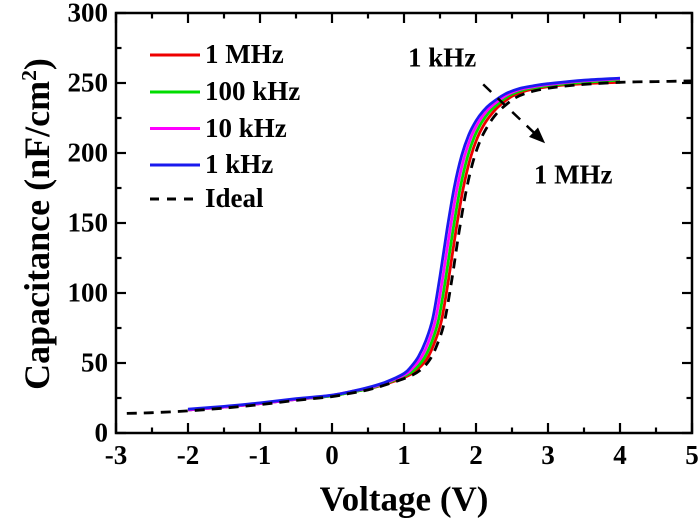 Image resolution: width=700 pixels, height=526 pixels. I want to click on annotation-1mhz: 1 MHz, so click(573, 174).